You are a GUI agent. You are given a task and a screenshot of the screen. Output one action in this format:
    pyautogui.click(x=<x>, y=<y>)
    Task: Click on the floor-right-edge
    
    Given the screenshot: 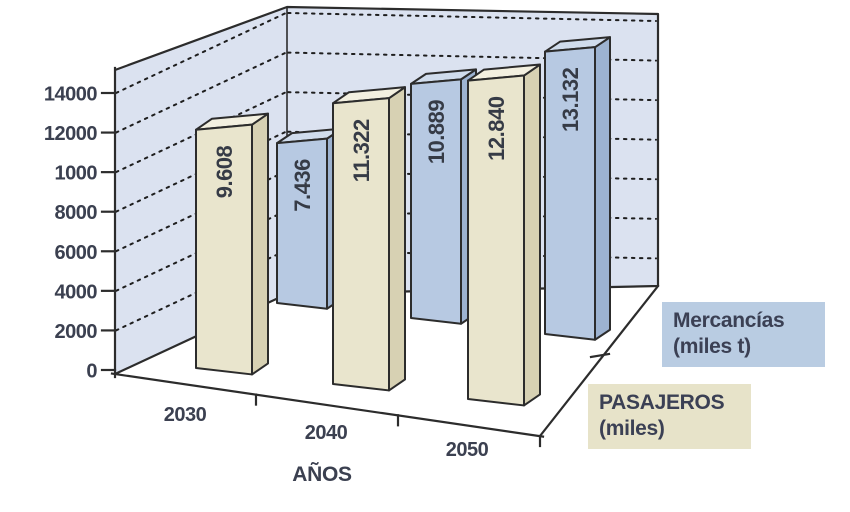 What is the action you would take?
    pyautogui.click(x=599, y=361)
    